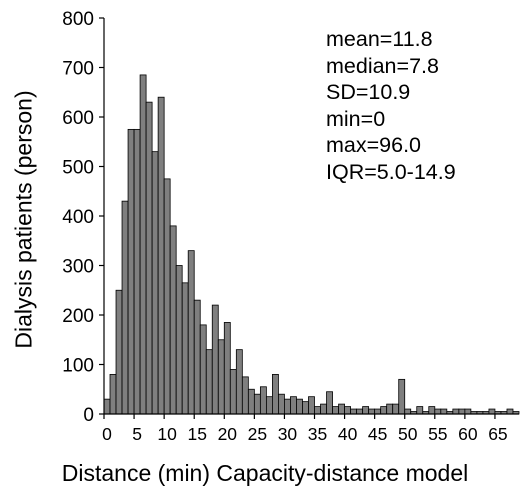 The image size is (530, 496). Describe the element at coordinates (78, 217) in the screenshot. I see `y-tick-label: 400` at that location.